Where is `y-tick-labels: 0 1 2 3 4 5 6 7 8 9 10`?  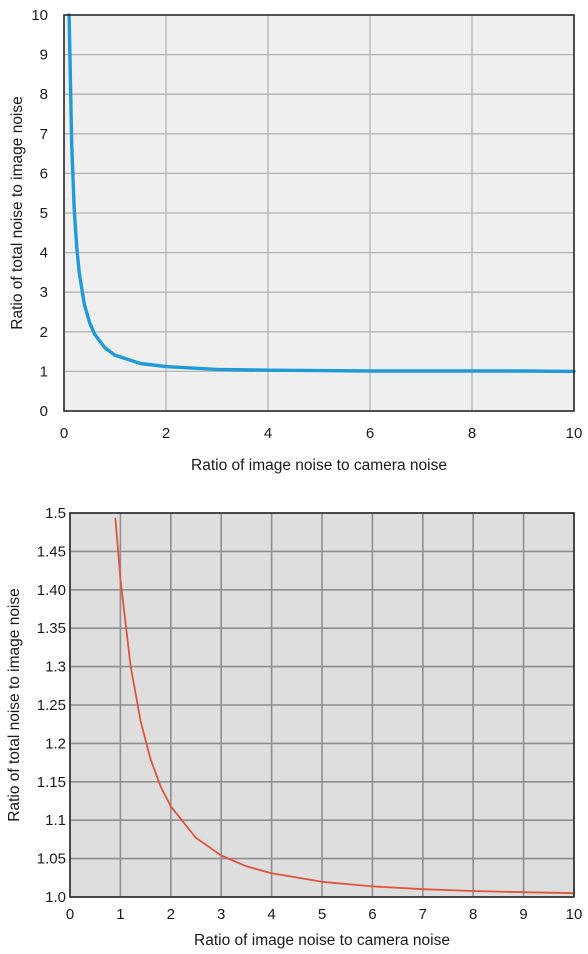 y-tick-labels: 0 1 2 3 4 5 6 7 8 9 10 is located at coordinates (39, 213).